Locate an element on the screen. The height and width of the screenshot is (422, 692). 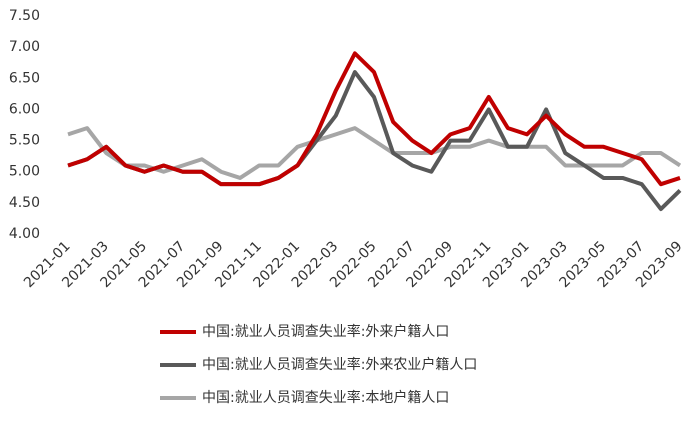
legend-label: 中国:就业人员调查失业率:本地户籍人口 is located at coordinates (325, 397).